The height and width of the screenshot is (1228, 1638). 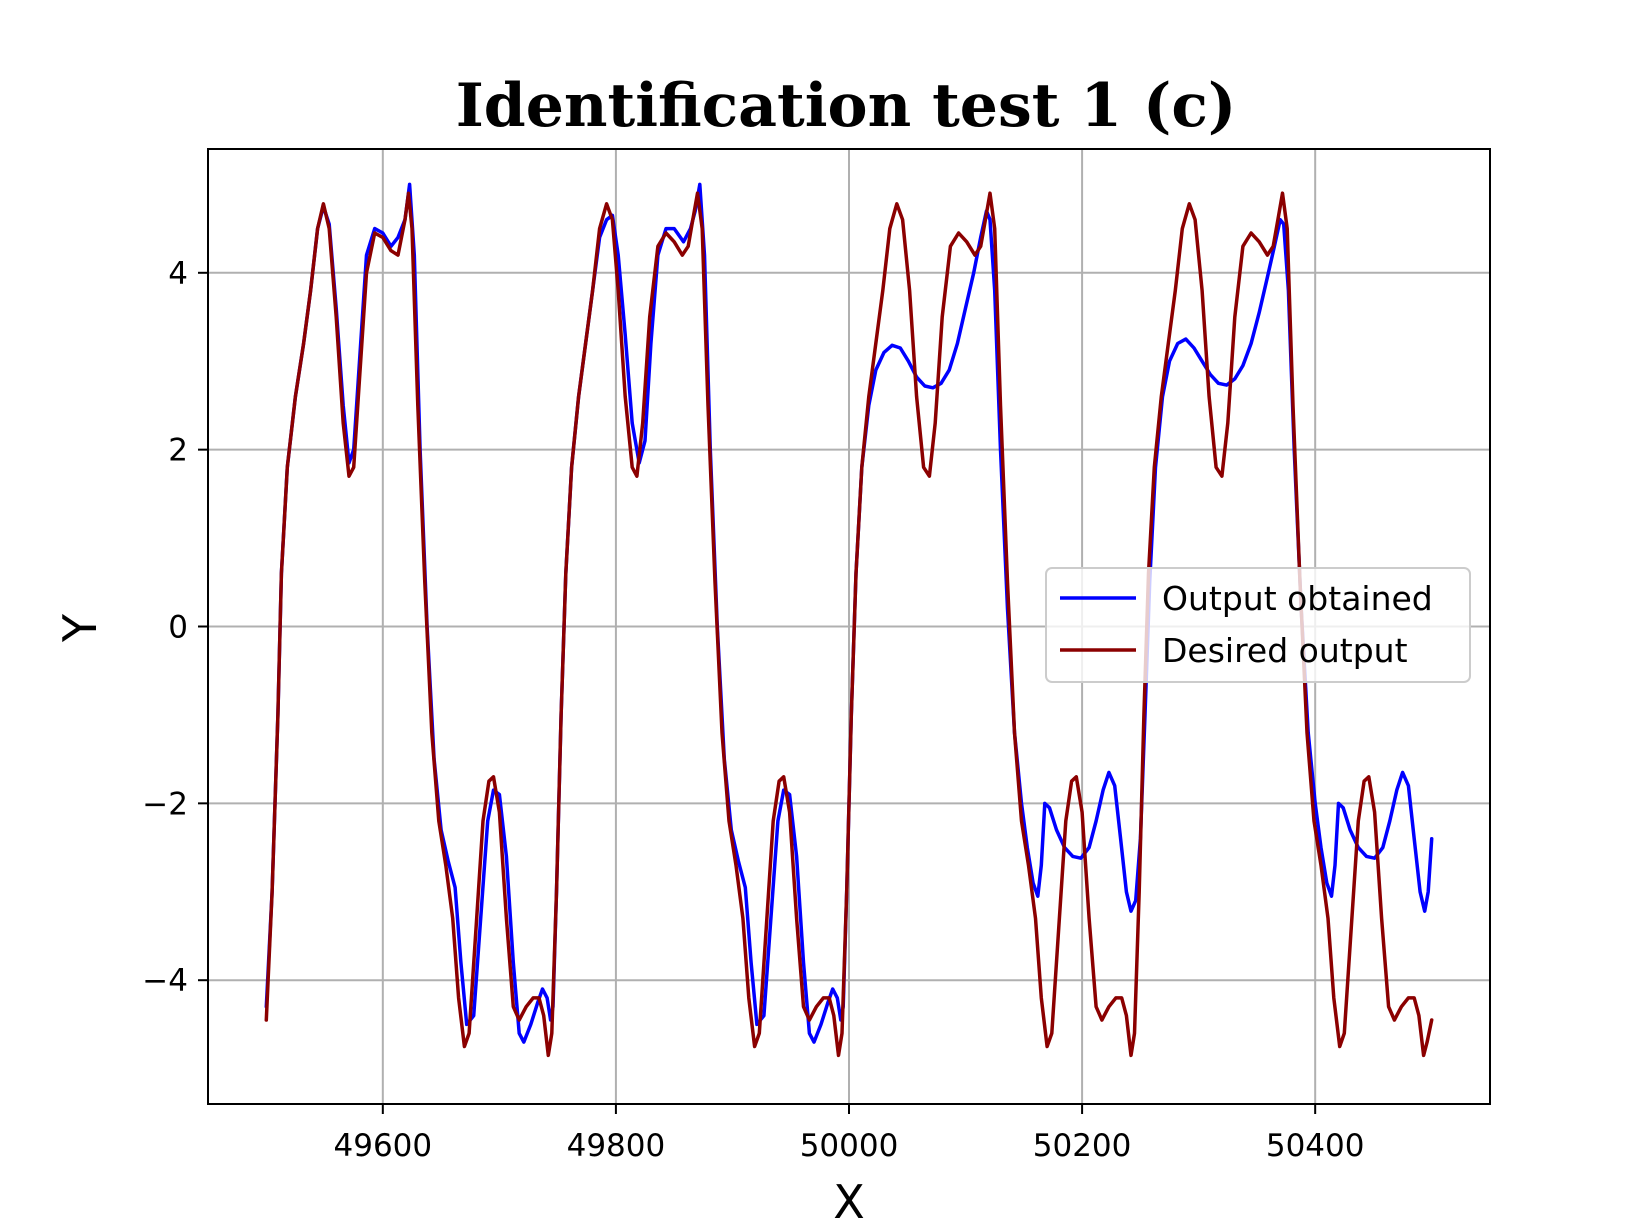 I want to click on legend: Output obtained Desired output, so click(x=1258, y=625).